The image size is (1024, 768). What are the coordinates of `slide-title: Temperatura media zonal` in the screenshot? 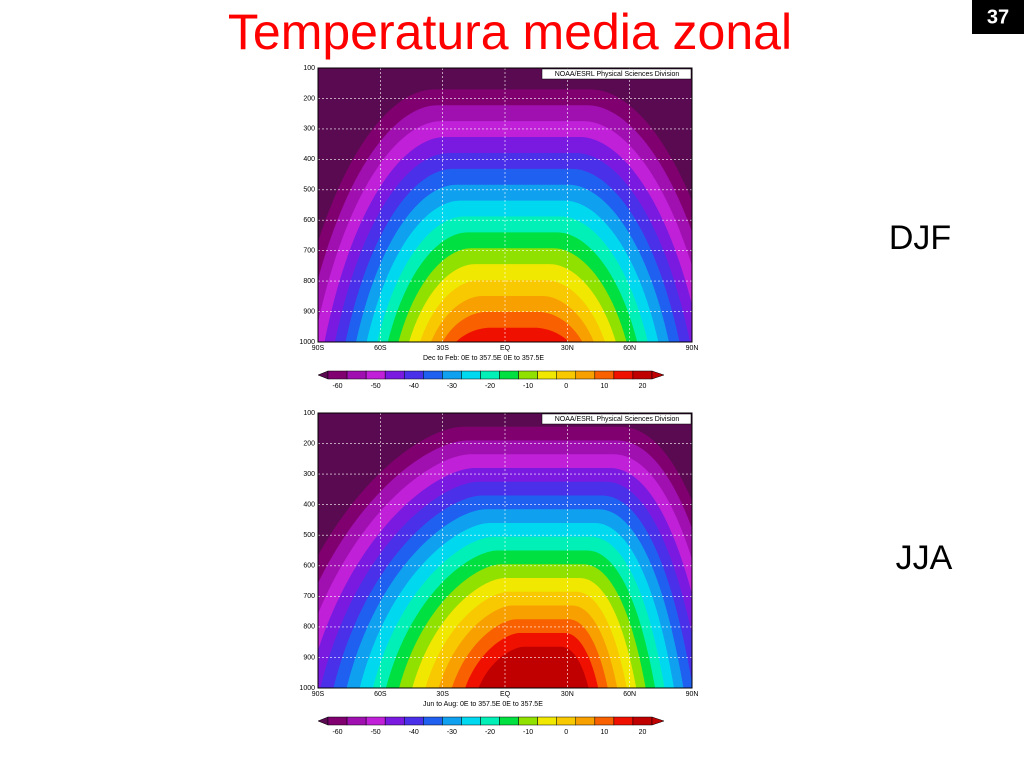 It's located at (510, 32).